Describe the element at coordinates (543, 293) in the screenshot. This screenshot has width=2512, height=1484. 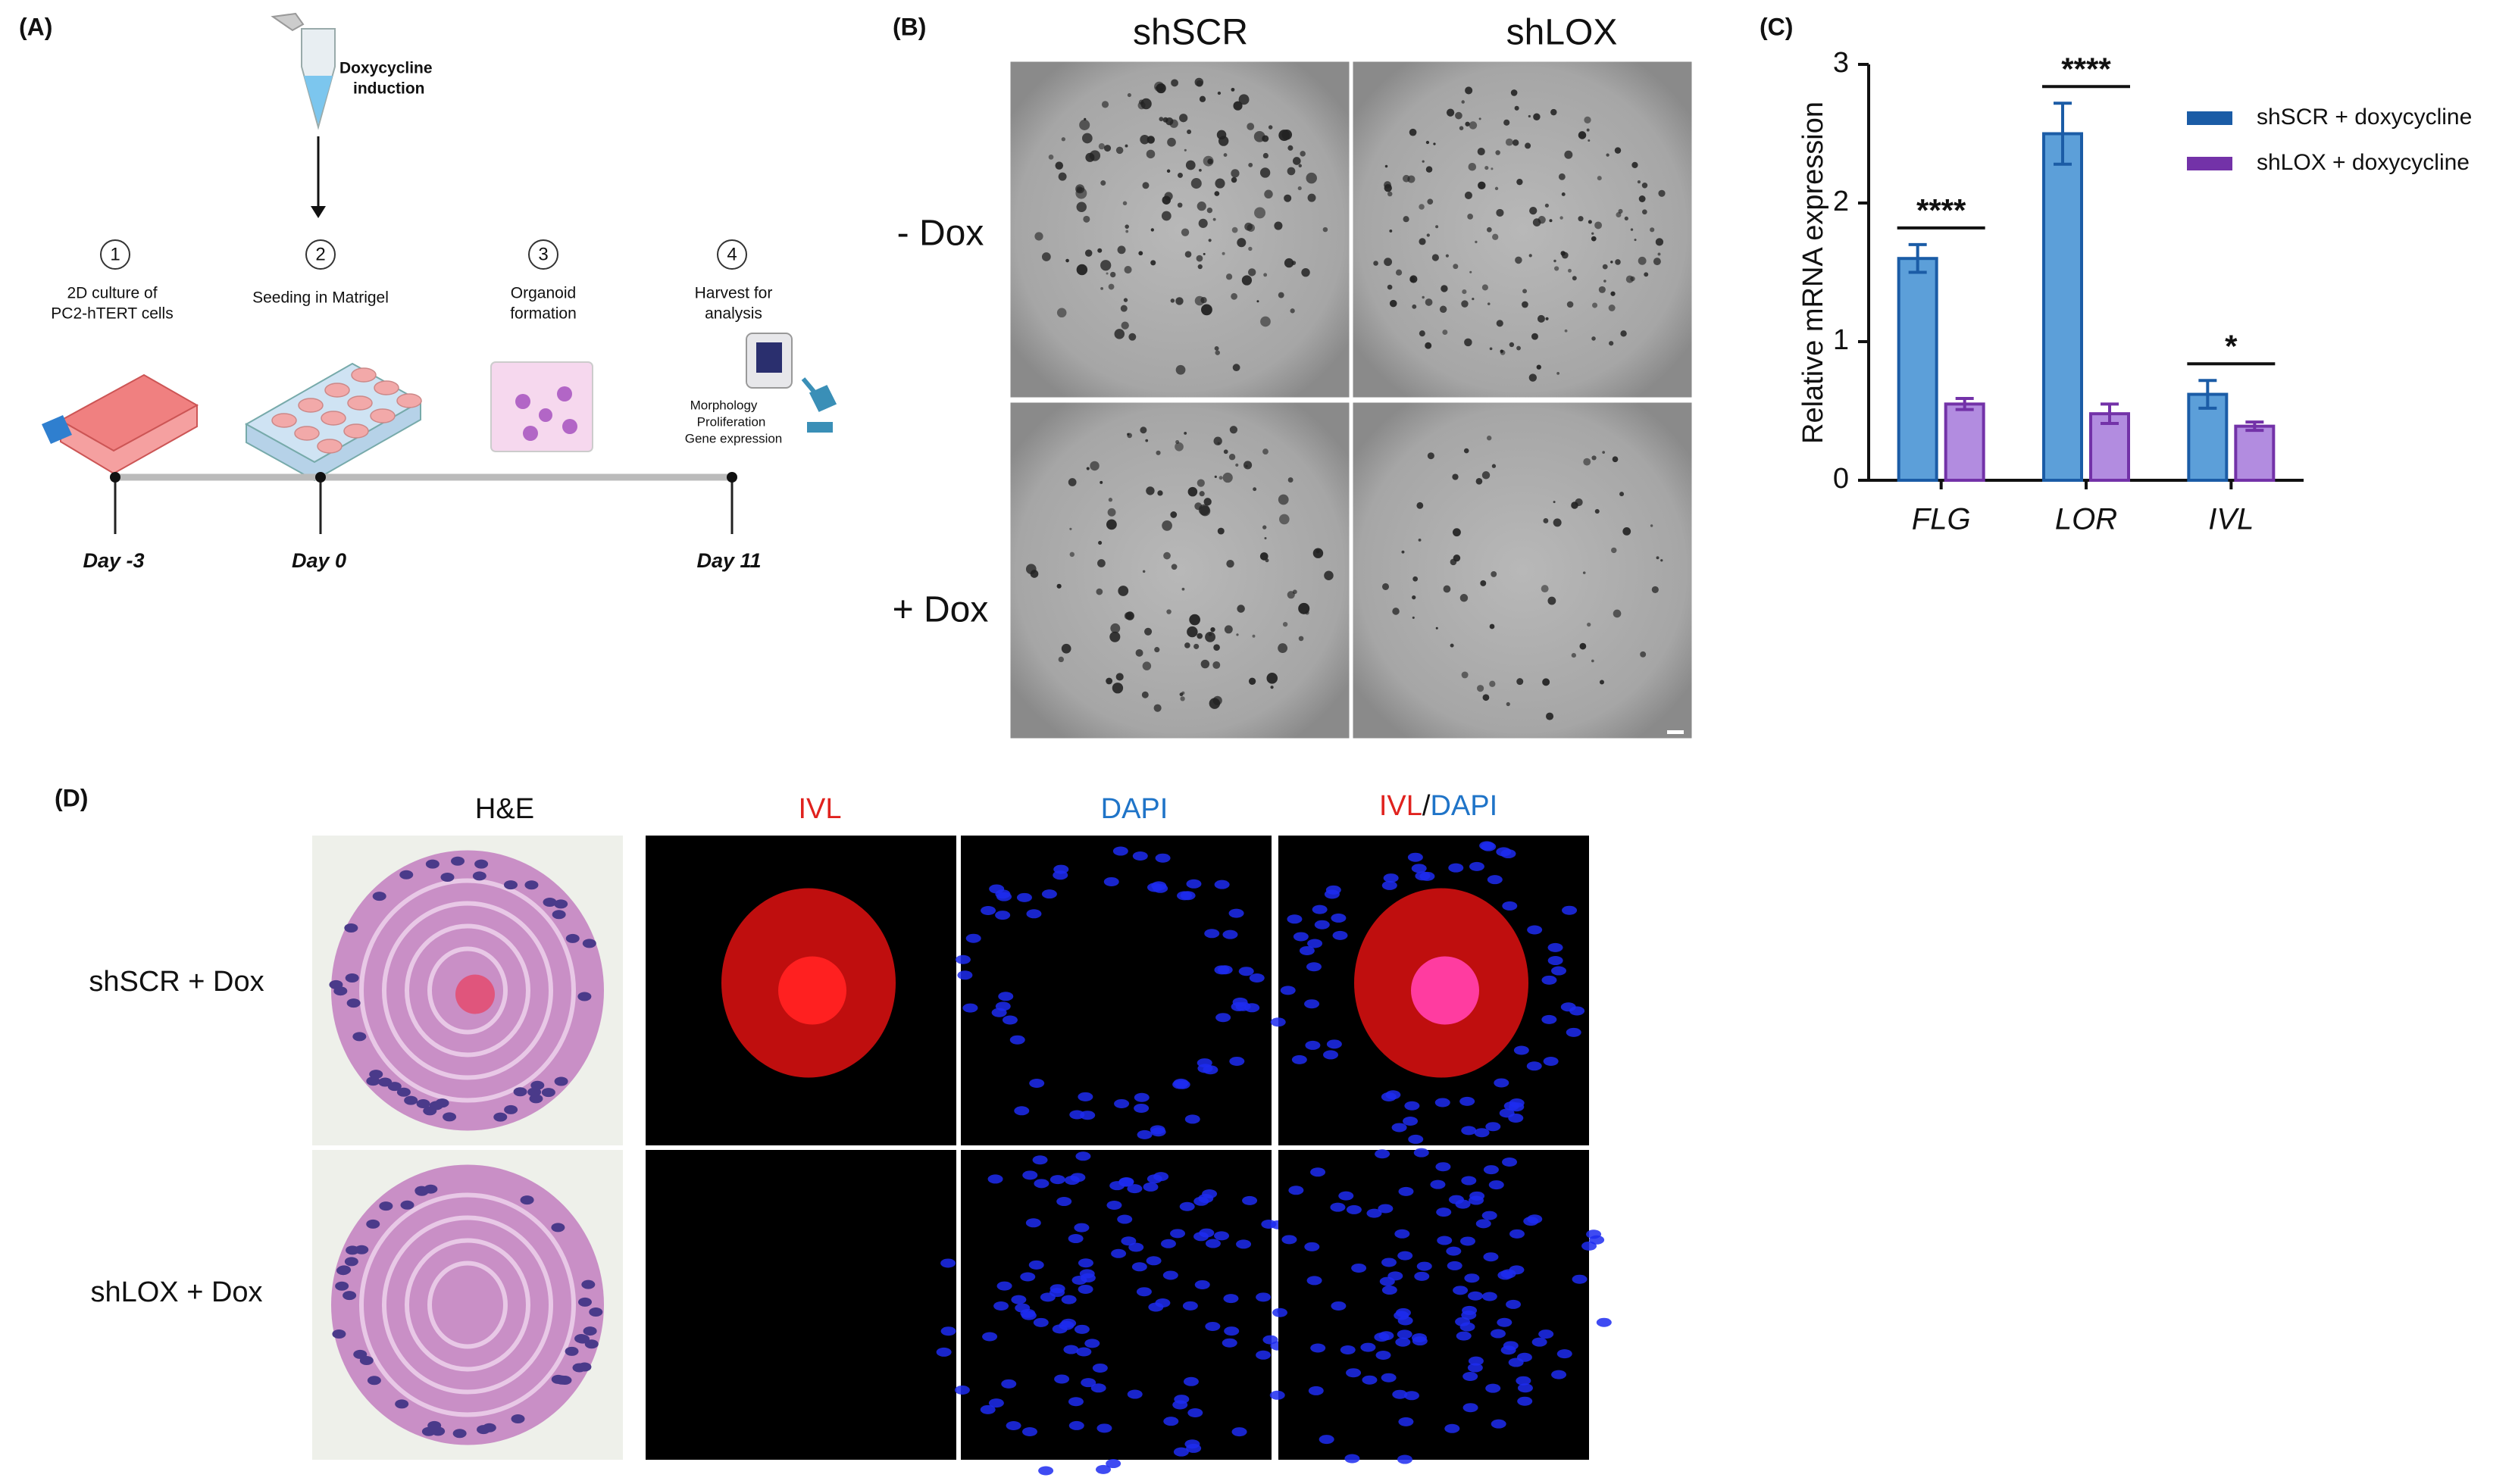
I see `step-text: Organoid` at that location.